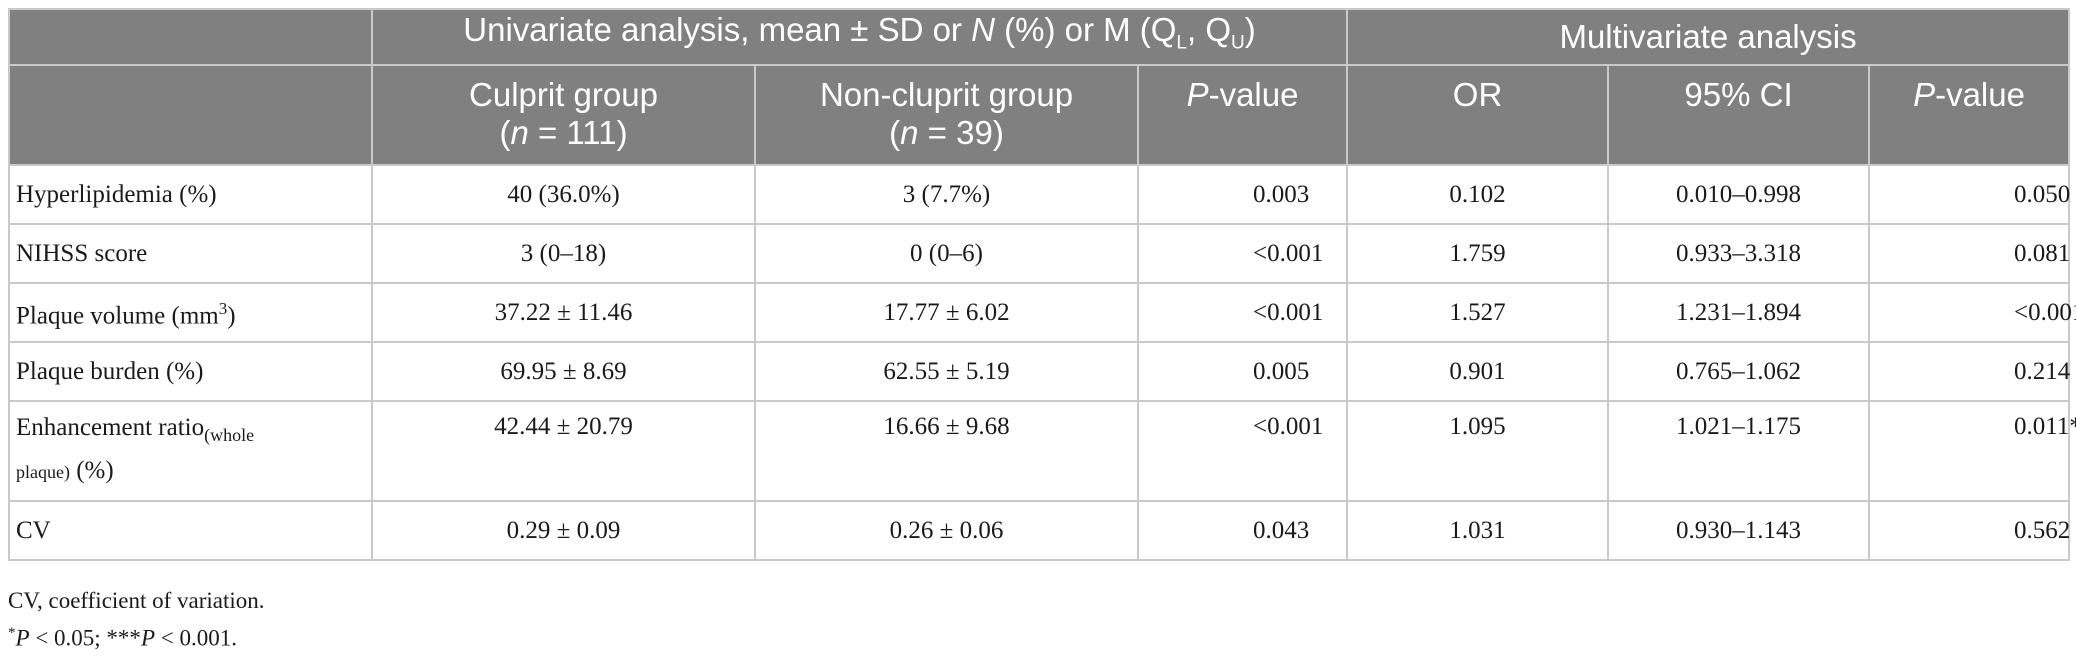  I want to click on ci-value: 0.930–1.143, so click(1739, 530).